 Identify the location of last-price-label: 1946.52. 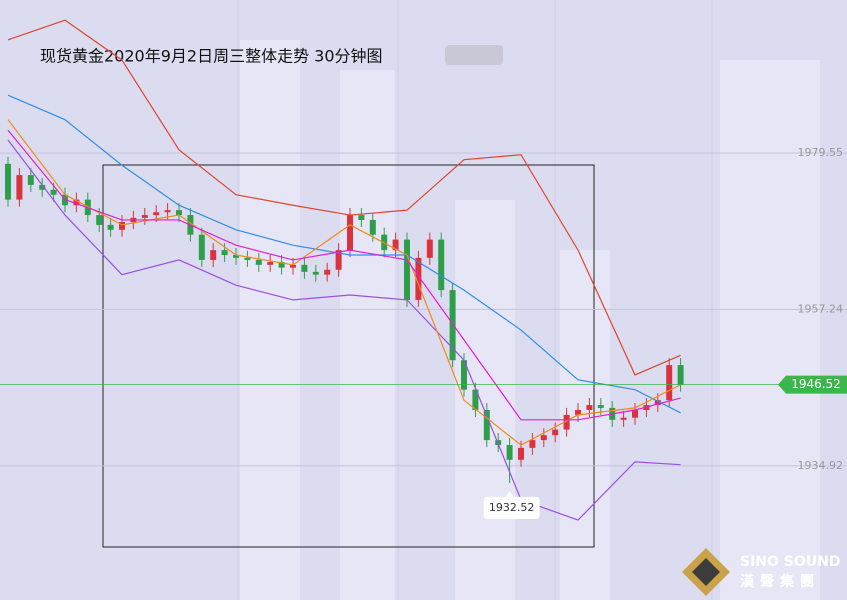
(816, 384).